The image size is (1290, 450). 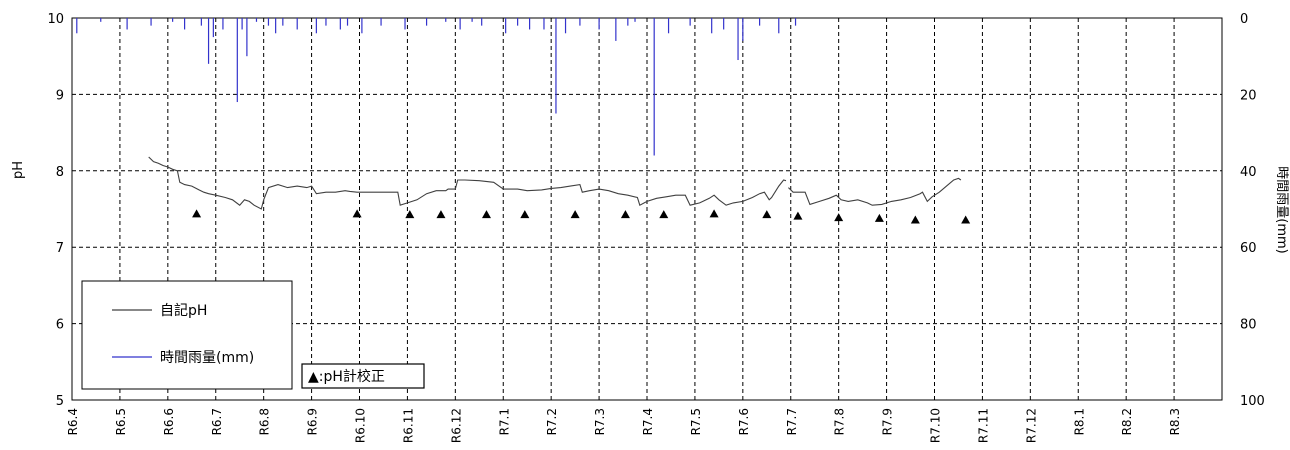 I want to click on x-tick-label: R8.3, so click(x=1175, y=421).